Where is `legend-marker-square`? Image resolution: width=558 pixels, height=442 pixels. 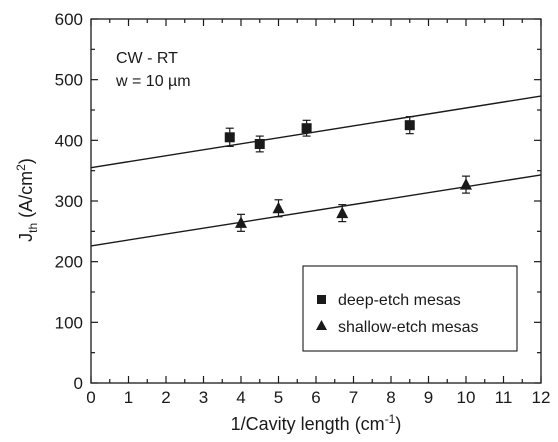 legend-marker-square is located at coordinates (321, 299).